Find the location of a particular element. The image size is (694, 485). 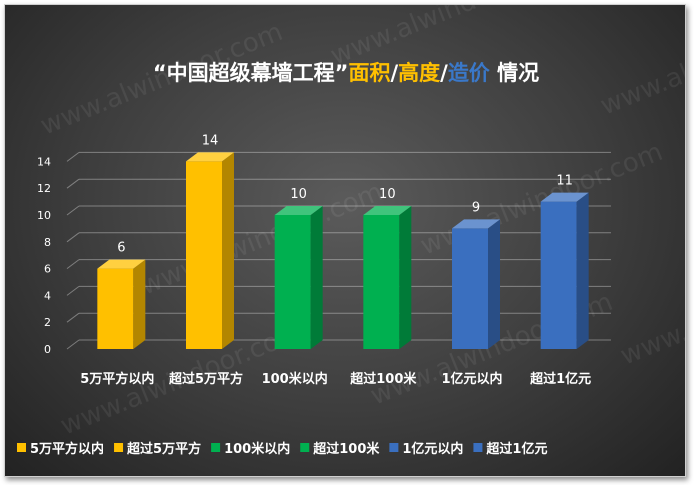

legend-item: 超过100米 is located at coordinates (340, 449).